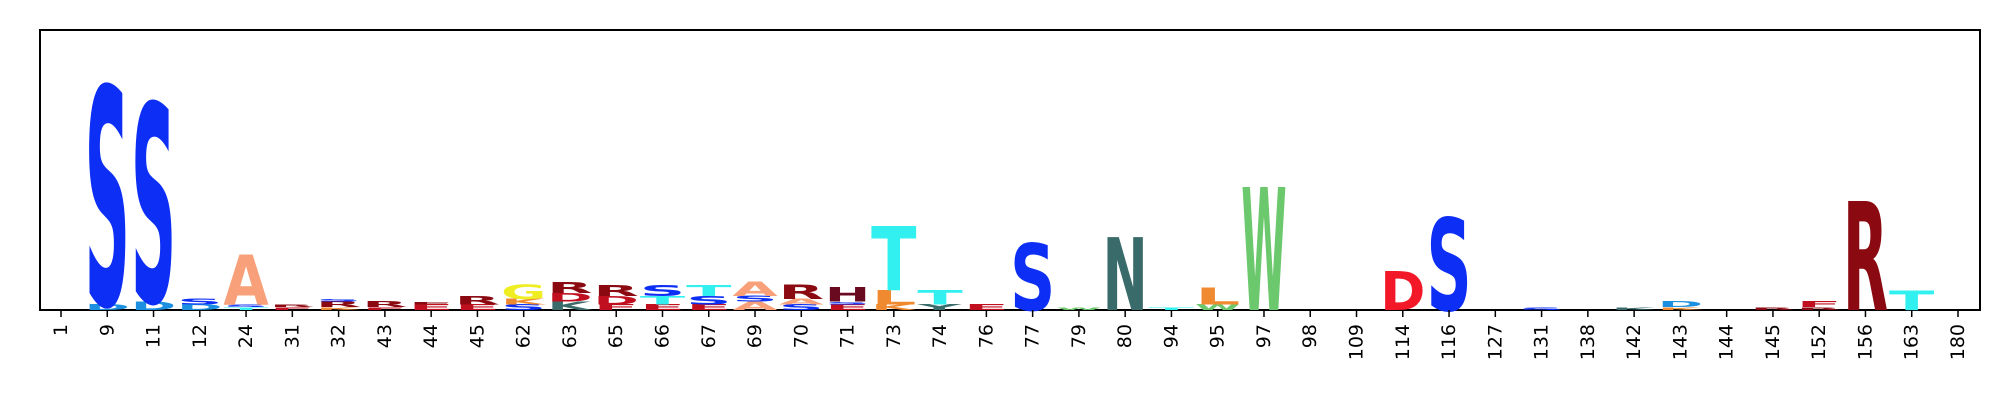  What do you see at coordinates (986, 336) in the screenshot?
I see `x-tick-label: 76` at bounding box center [986, 336].